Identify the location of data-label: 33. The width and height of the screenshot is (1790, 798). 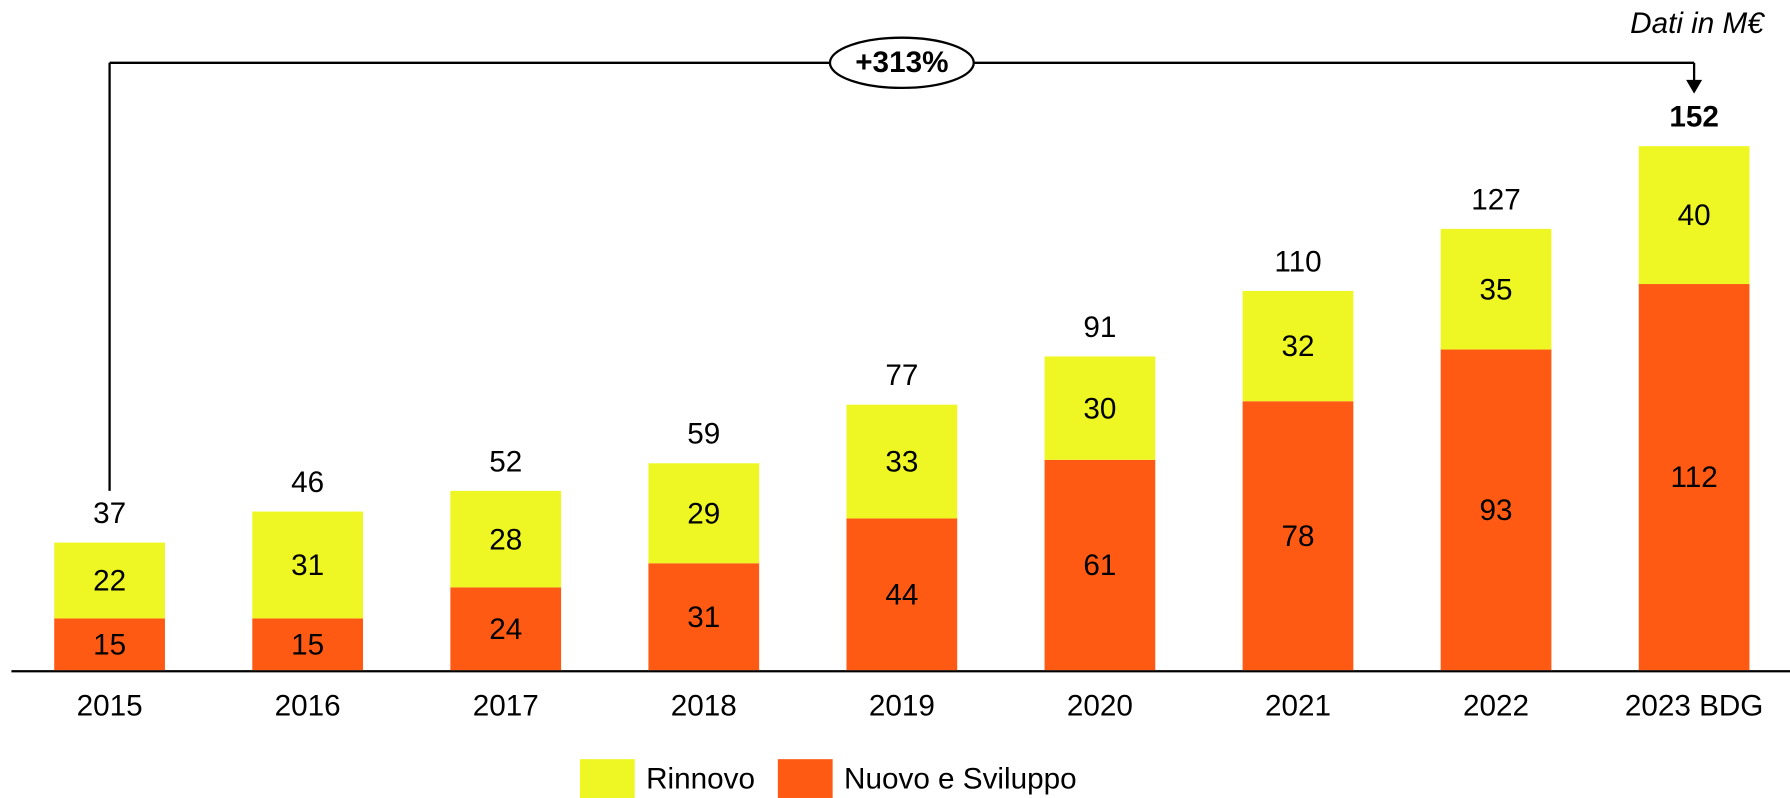
(901, 462).